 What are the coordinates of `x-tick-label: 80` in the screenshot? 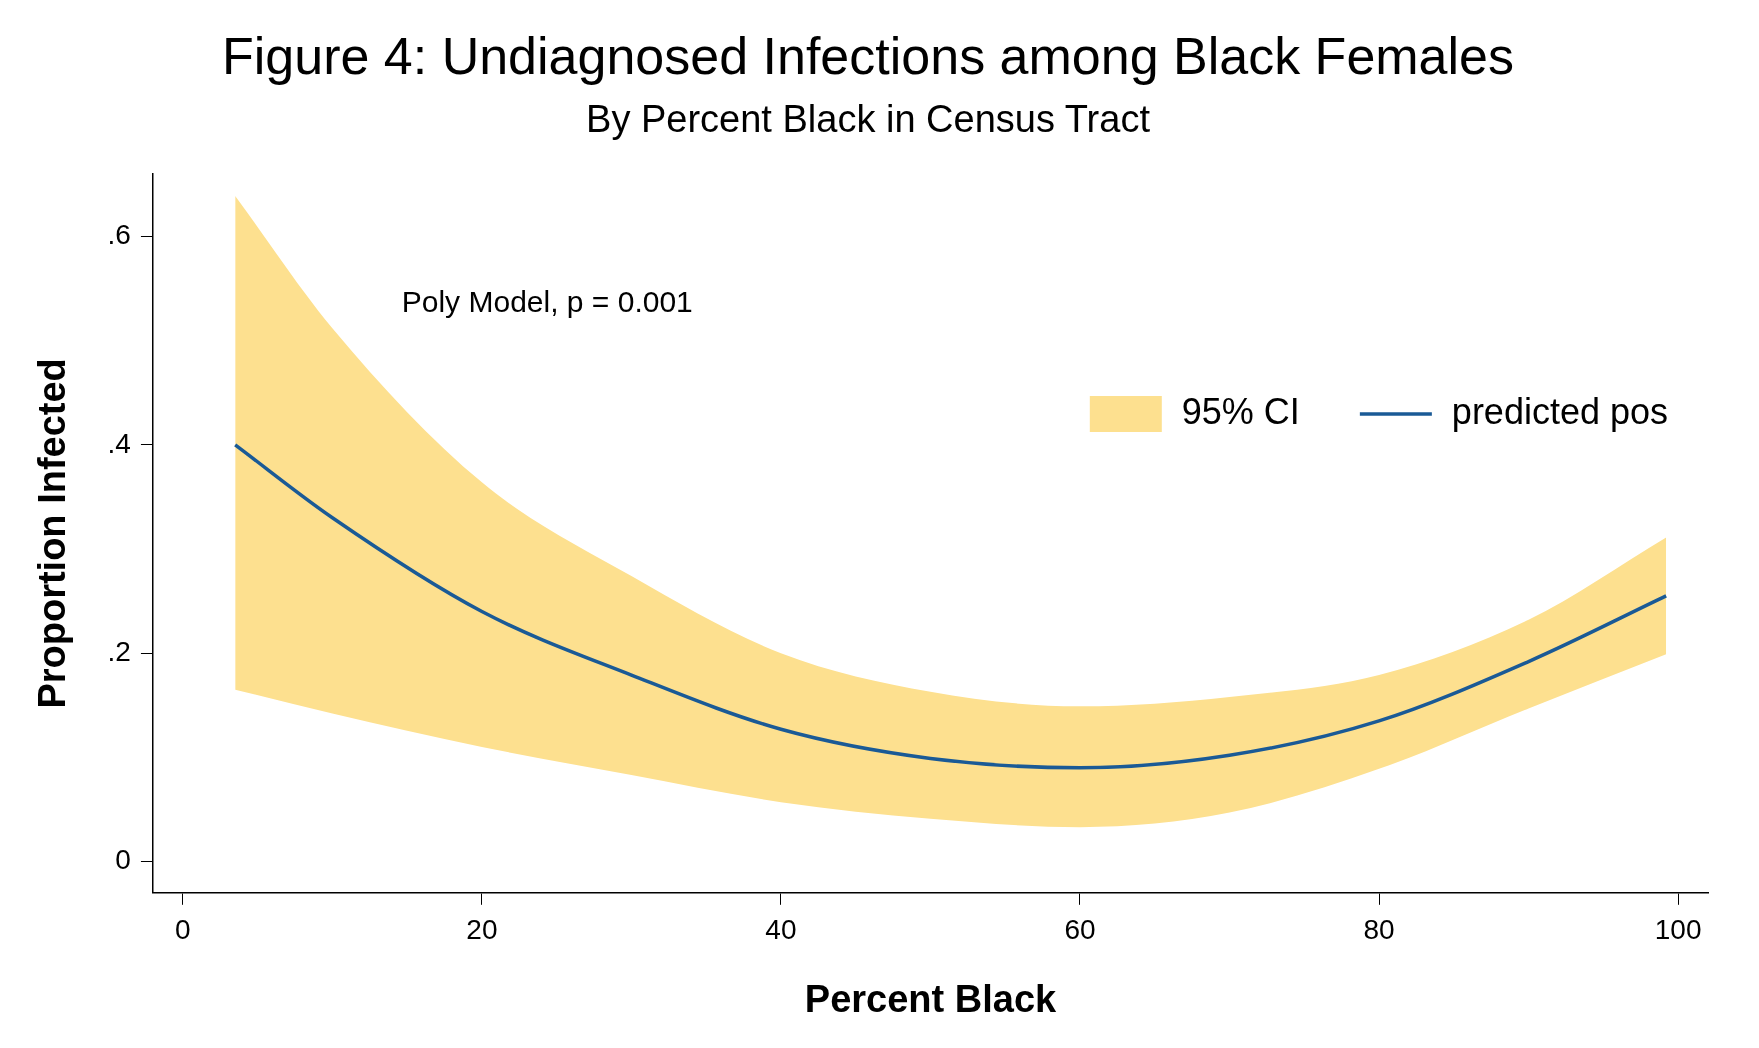 It's located at (1379, 930).